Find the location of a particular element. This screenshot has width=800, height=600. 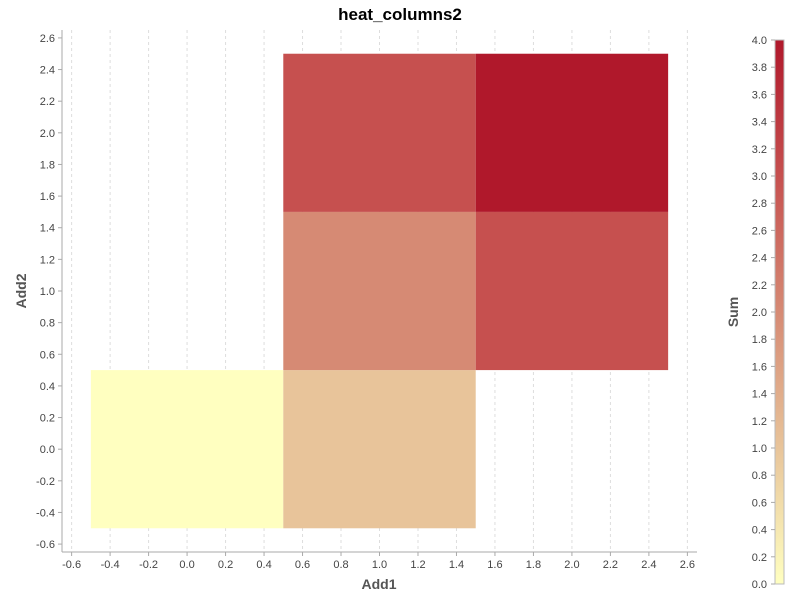

colorbar-tick-label: 2.4 is located at coordinates (759, 259).